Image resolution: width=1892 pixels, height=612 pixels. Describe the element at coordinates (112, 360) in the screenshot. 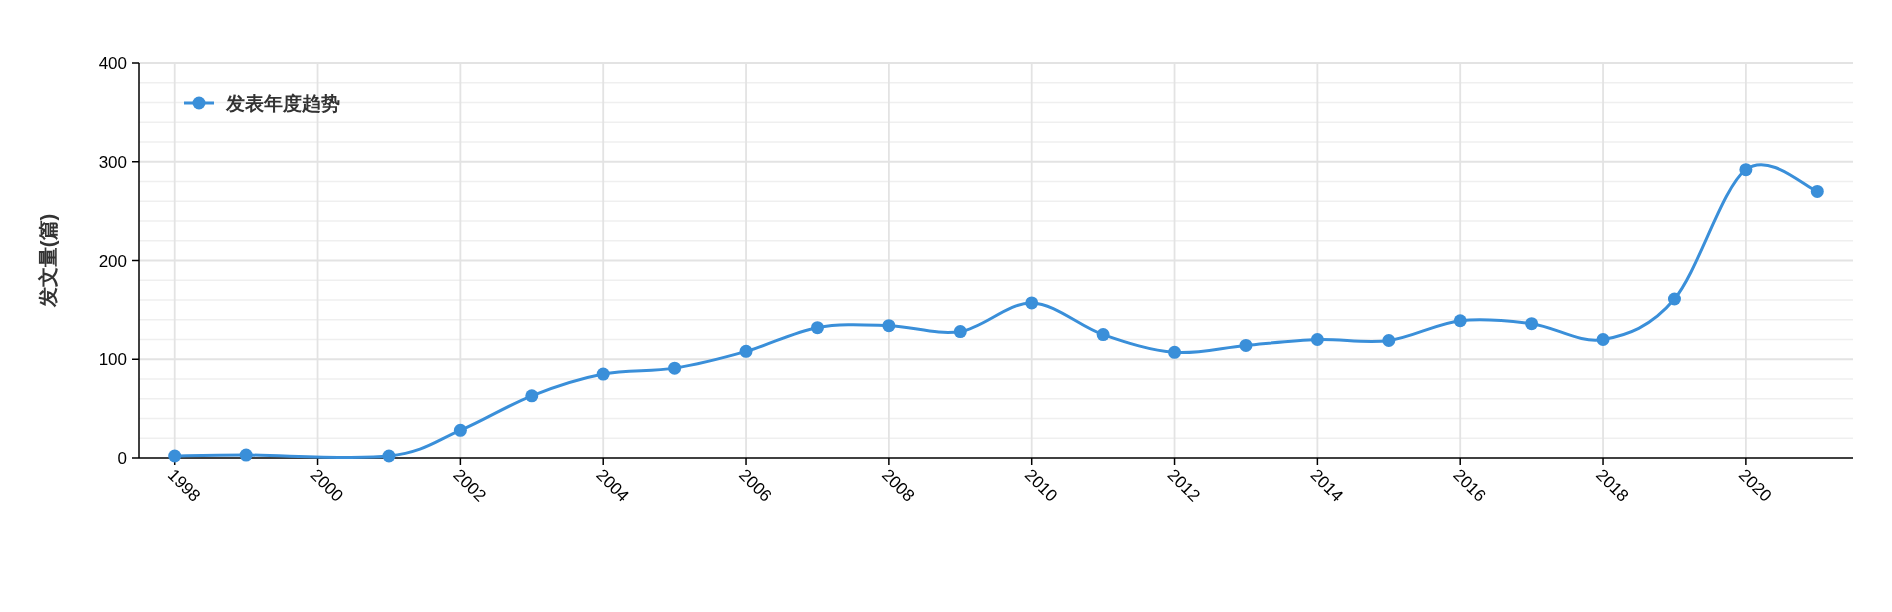

I see `y-tick-label: 100` at that location.